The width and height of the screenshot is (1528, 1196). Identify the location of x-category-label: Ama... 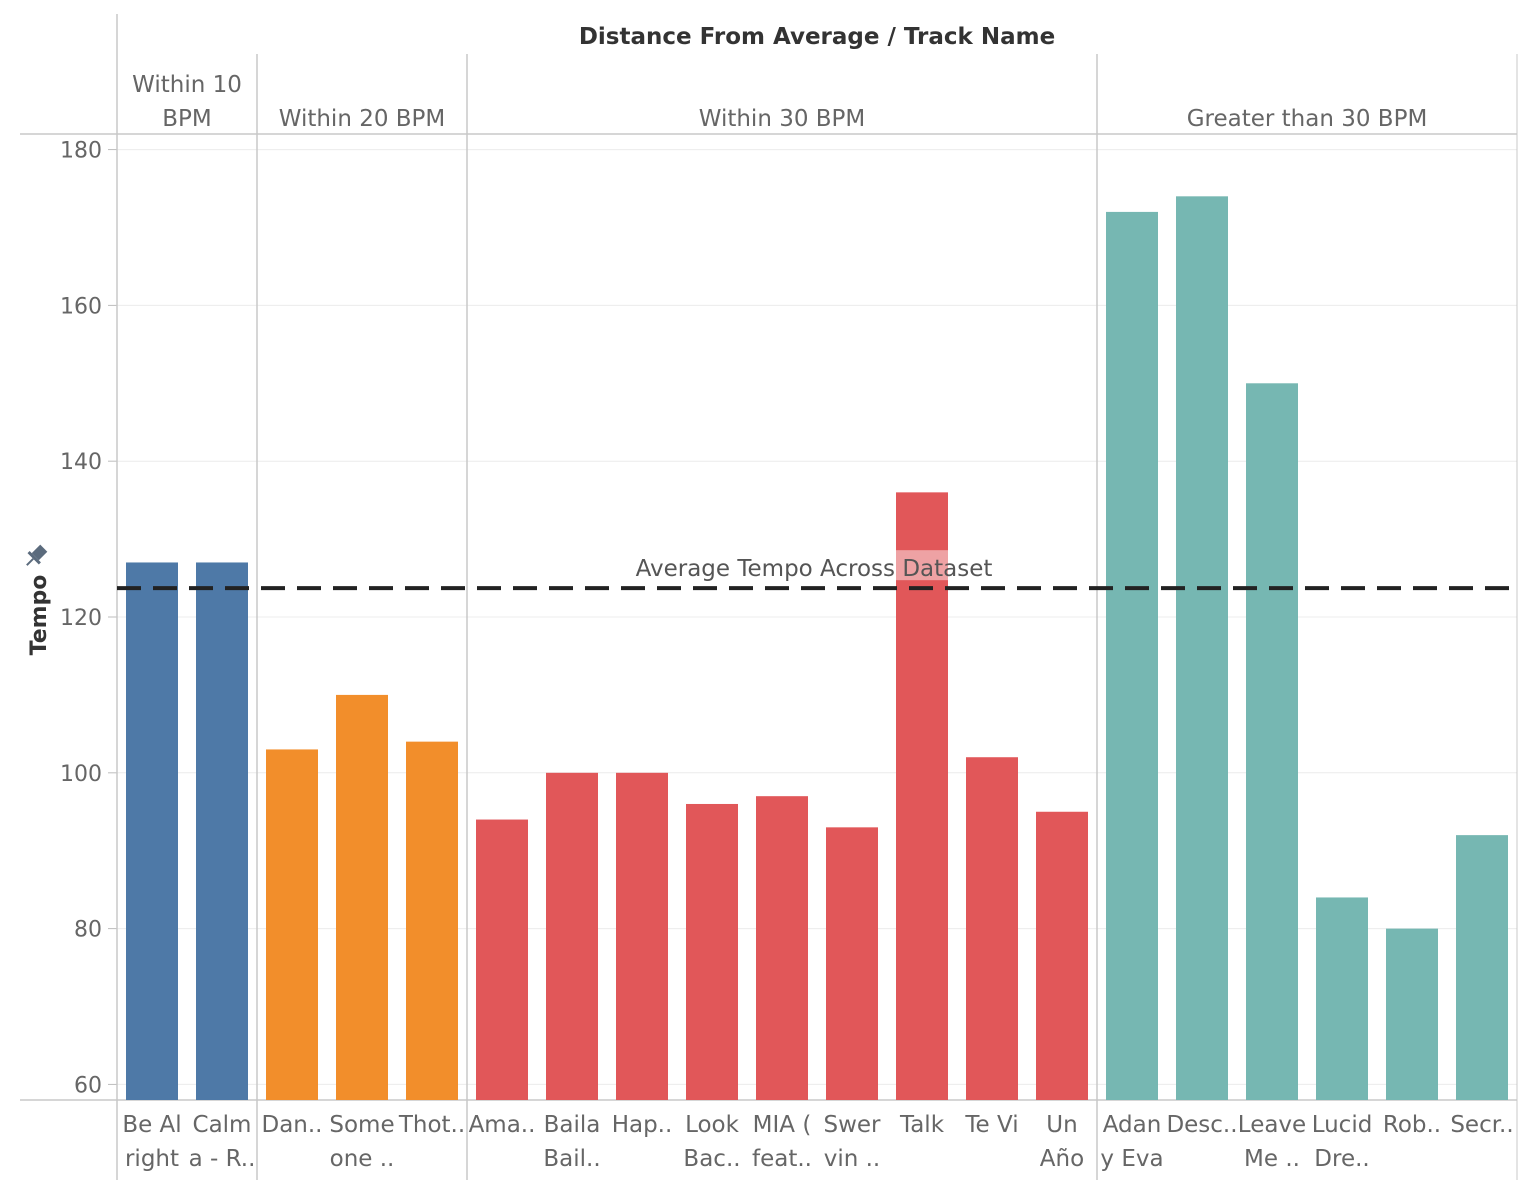
(502, 1125).